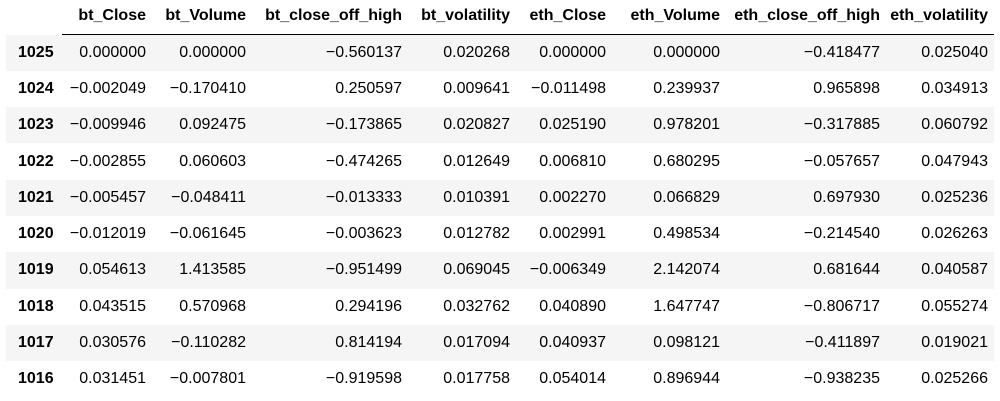  Describe the element at coordinates (112, 270) in the screenshot. I see `table-cell: 0.054613` at that location.